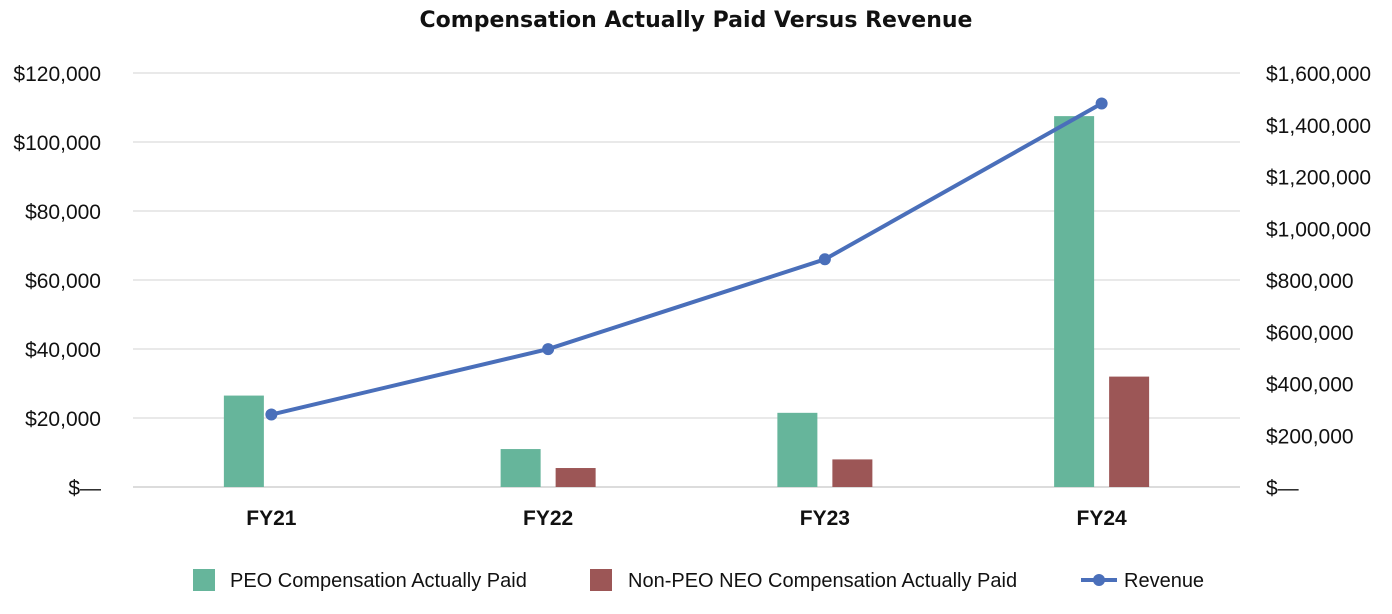 The image size is (1392, 614). What do you see at coordinates (686, 518) in the screenshot?
I see `x-axis-category-labels: FY21 FY22 FY23 FY24` at bounding box center [686, 518].